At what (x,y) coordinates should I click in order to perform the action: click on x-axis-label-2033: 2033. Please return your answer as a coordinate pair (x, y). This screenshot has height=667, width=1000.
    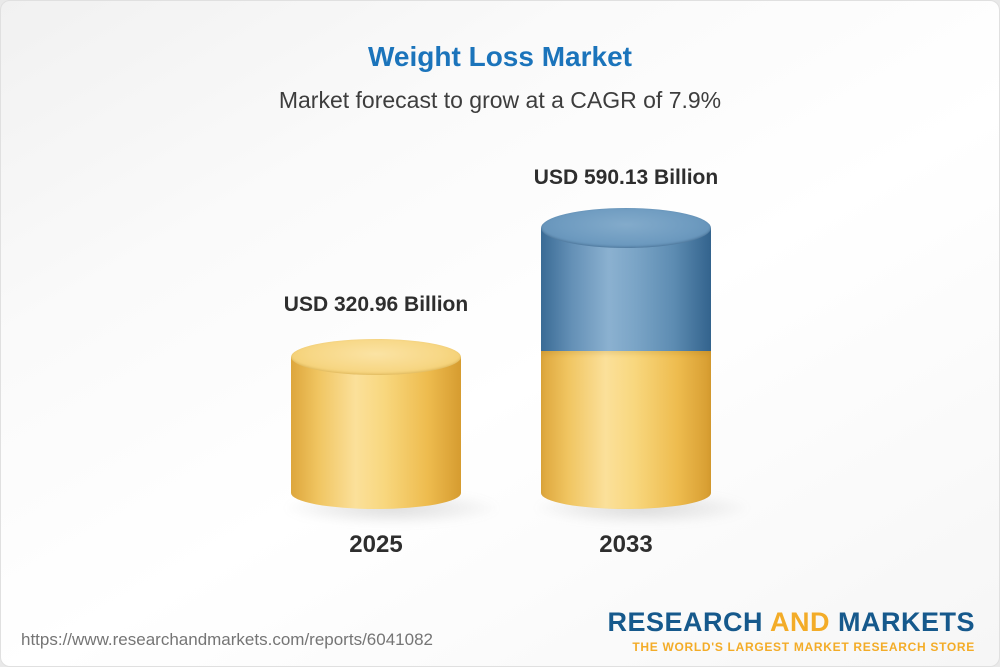
    Looking at the image, I should click on (626, 544).